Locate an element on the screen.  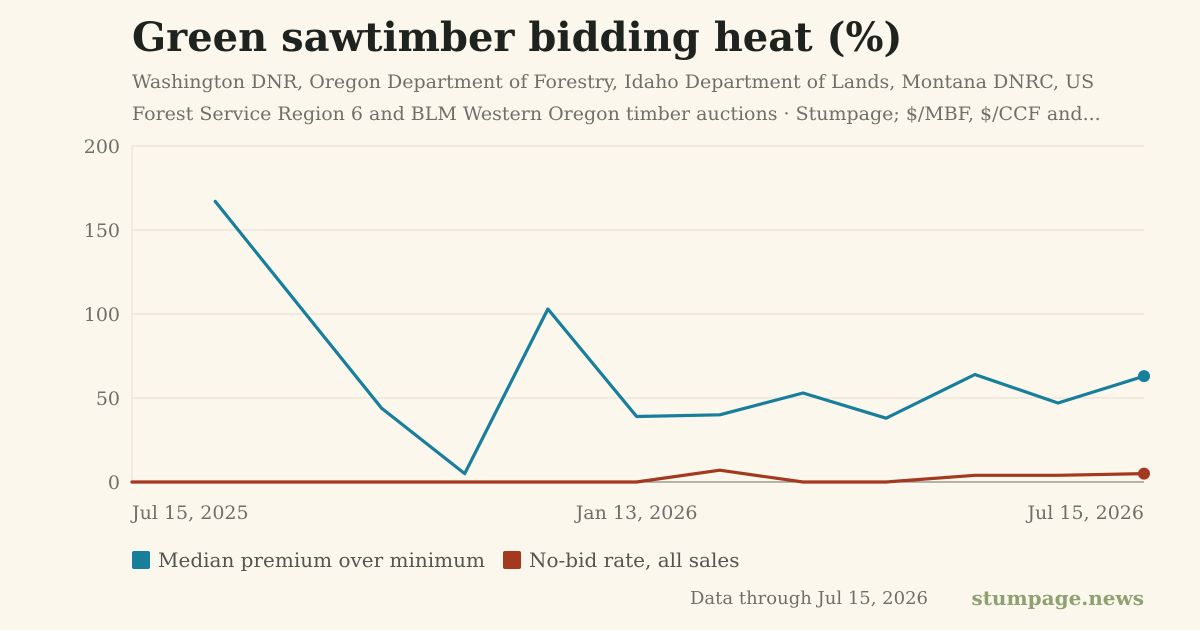
nobid-endpoint is located at coordinates (1144, 473).